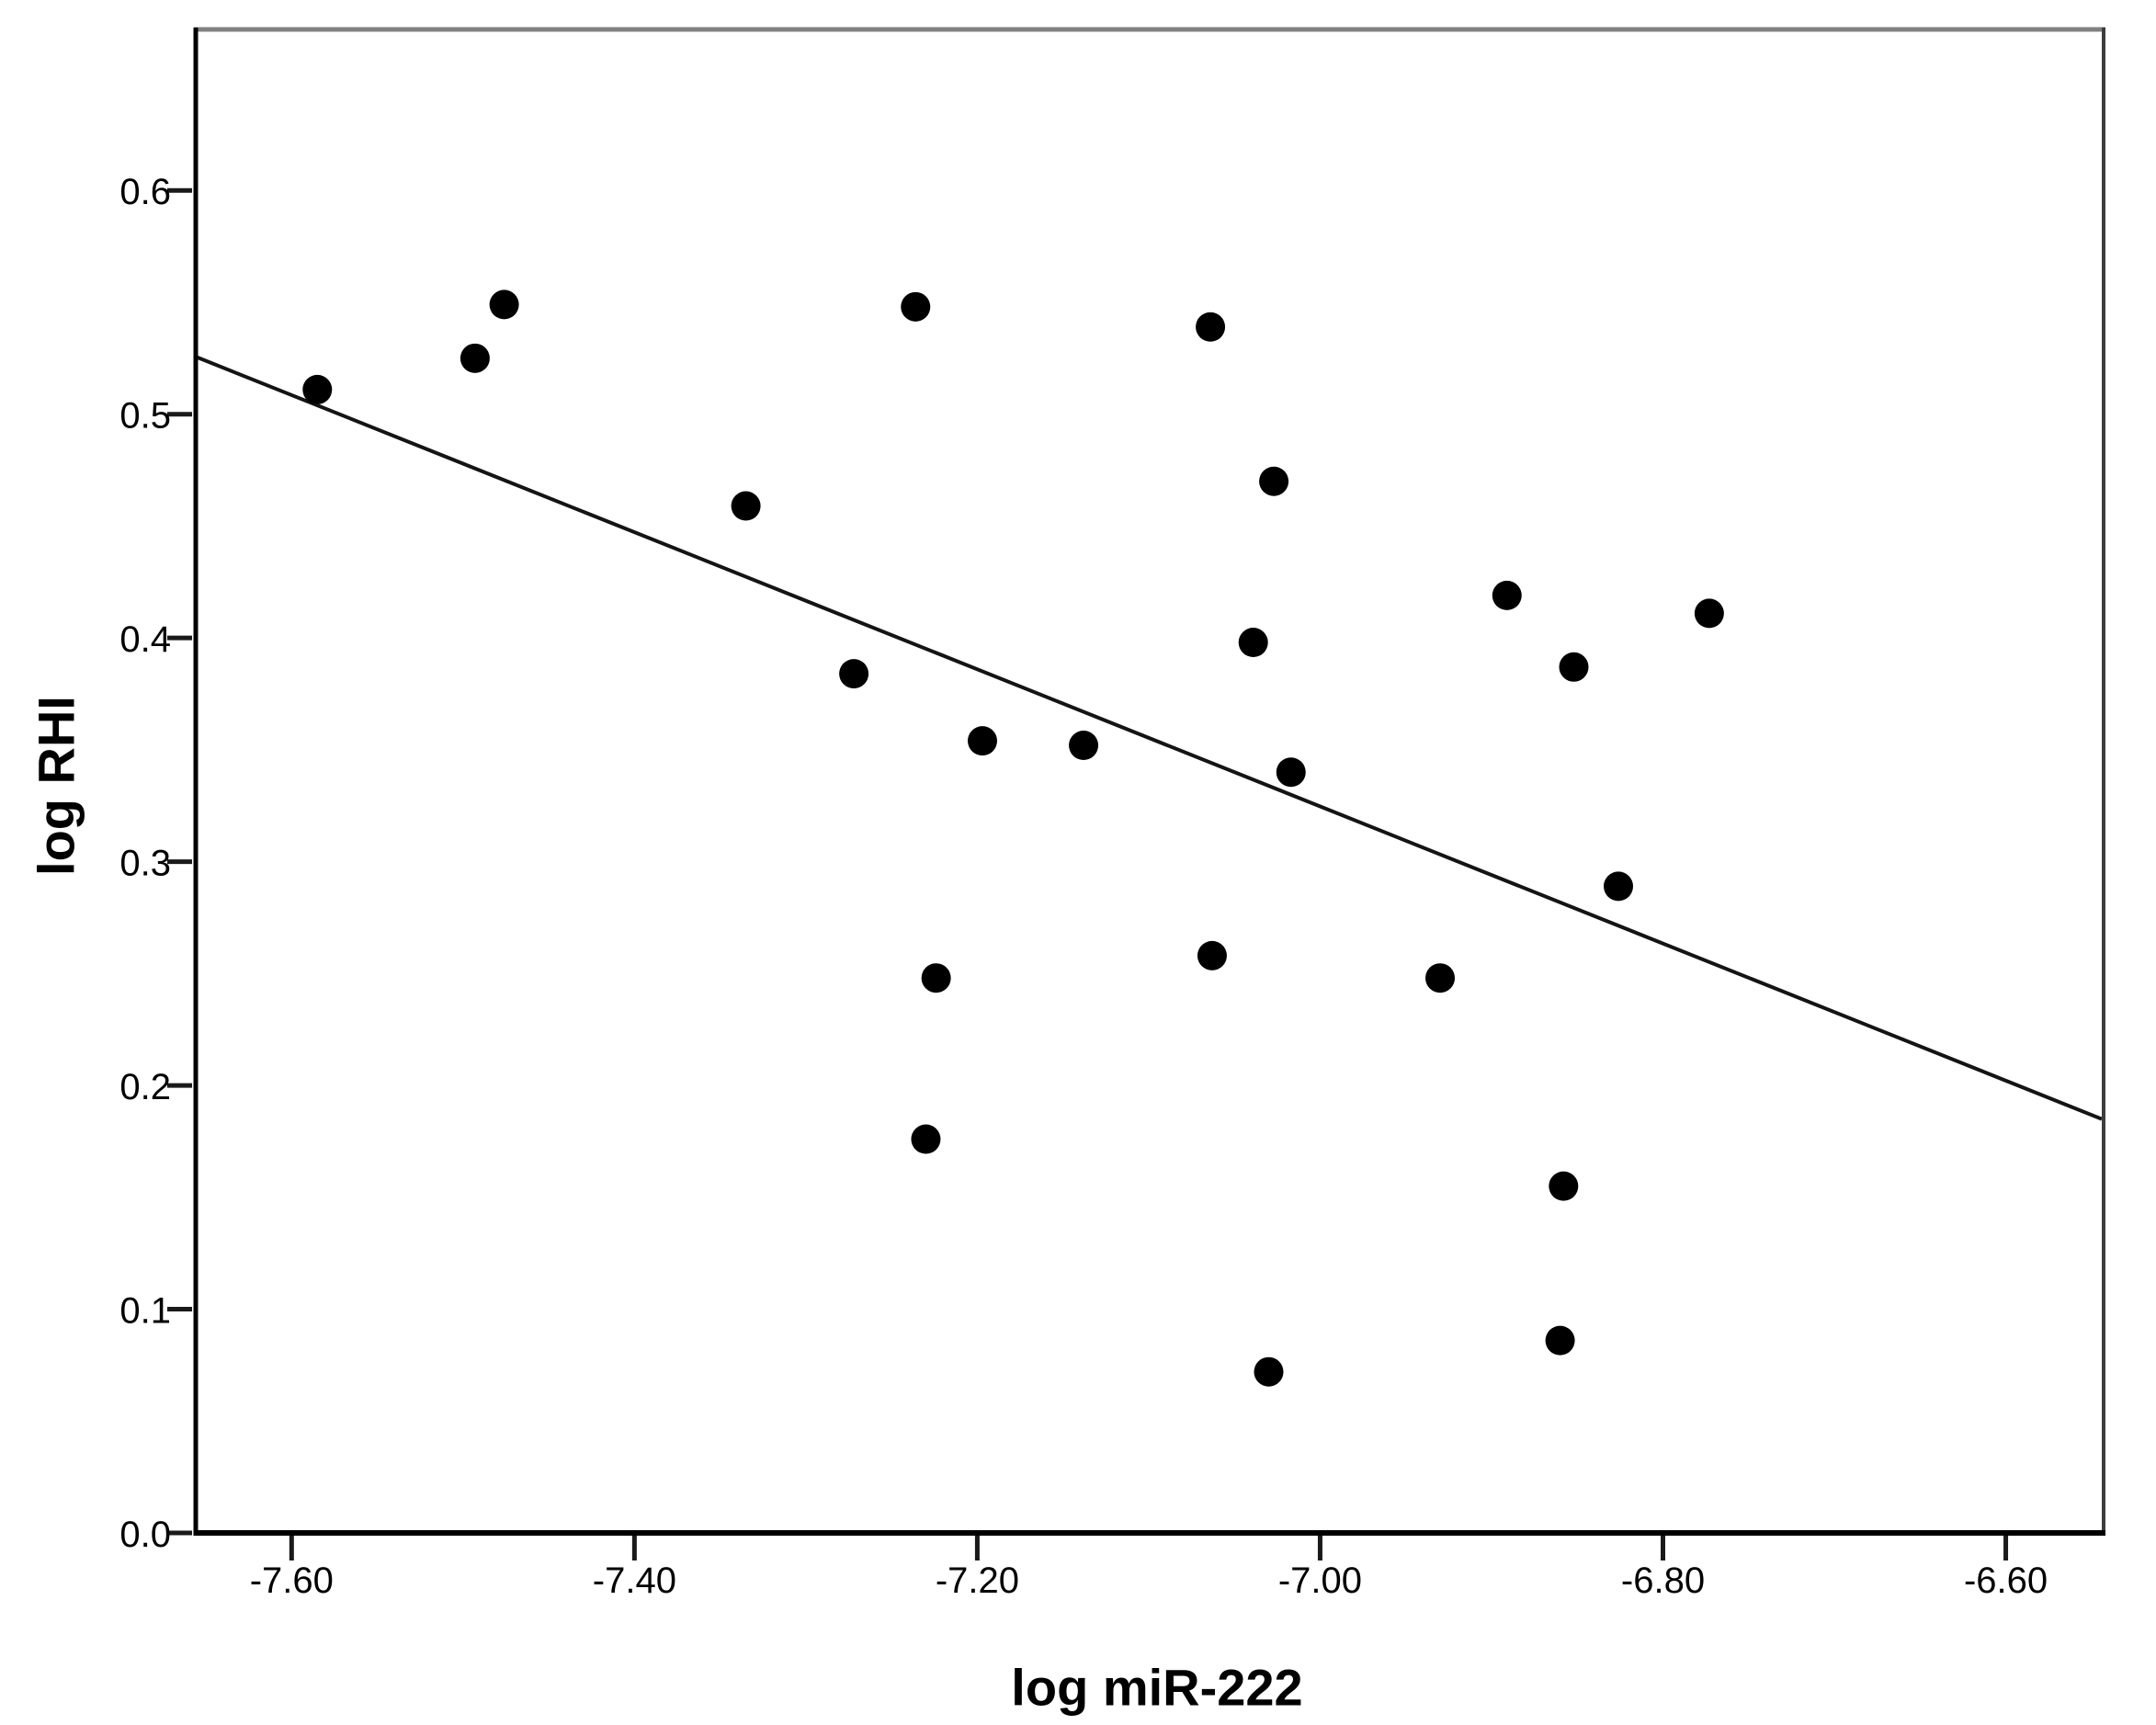 This screenshot has width=2156, height=1725. What do you see at coordinates (1320, 1580) in the screenshot?
I see `x-tick-label: -7.00` at bounding box center [1320, 1580].